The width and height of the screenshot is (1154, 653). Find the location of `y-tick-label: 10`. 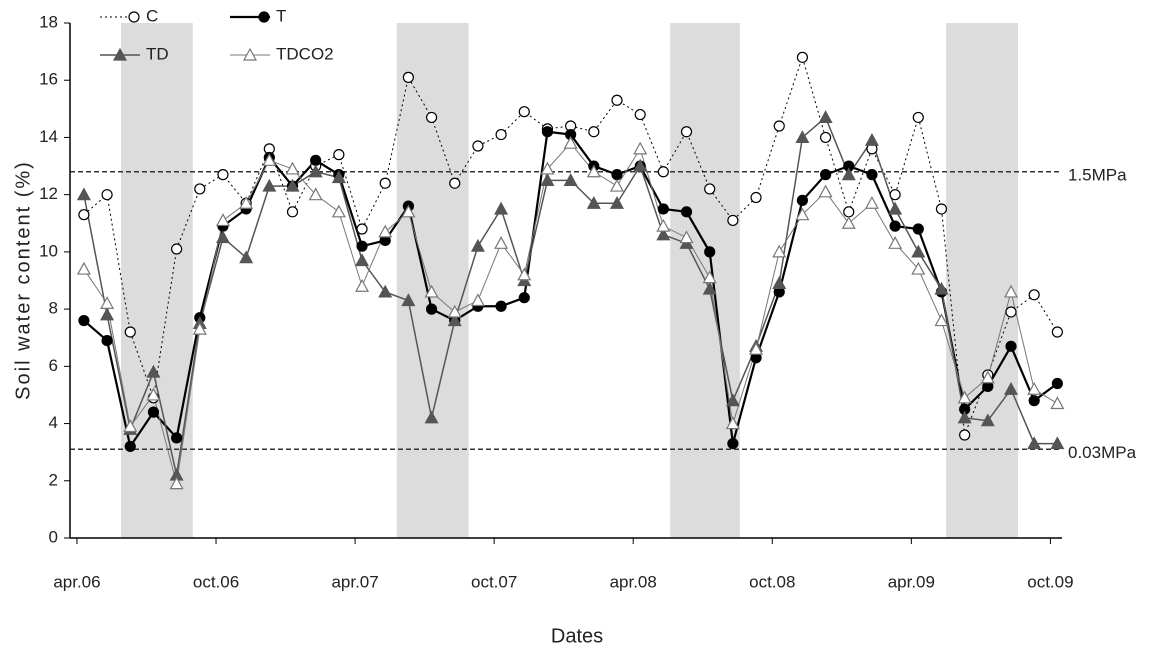

y-tick-label: 10 is located at coordinates (48, 250).